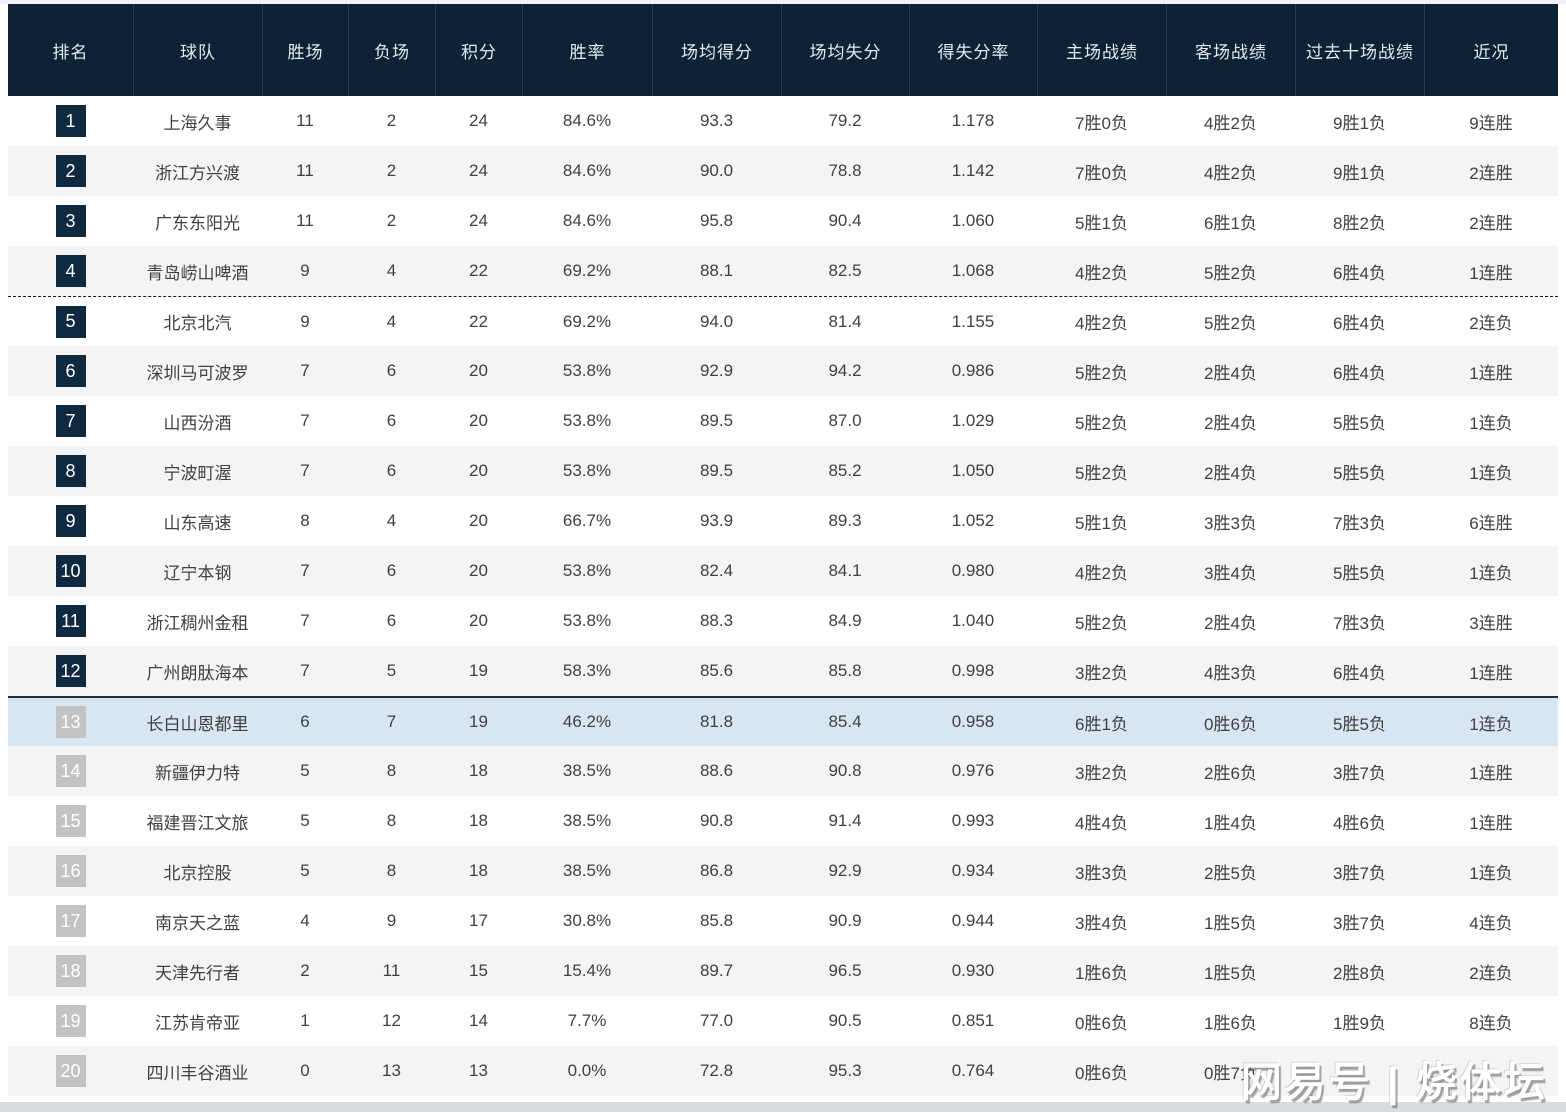  I want to click on recent-form-cell: 6连胜, so click(1491, 523).